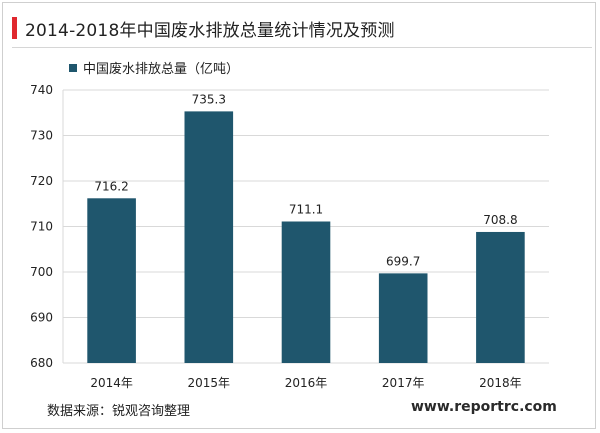 This screenshot has height=433, width=600. I want to click on bar-2017年, so click(403, 318).